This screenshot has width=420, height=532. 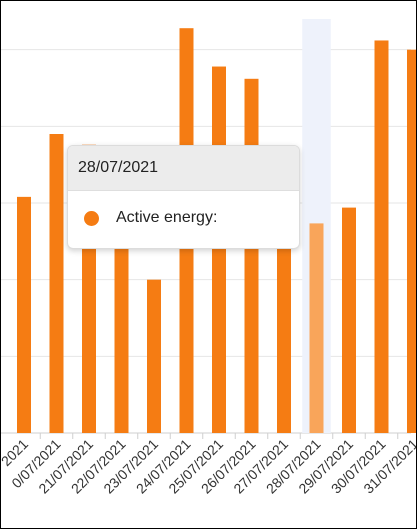 What do you see at coordinates (167, 217) in the screenshot?
I see `tooltip-series-label: Active energy:` at bounding box center [167, 217].